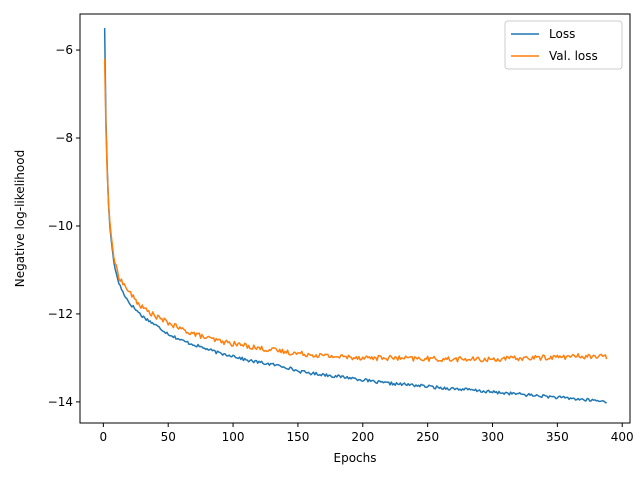 This screenshot has height=480, width=640. What do you see at coordinates (60, 226) in the screenshot?
I see `y-tick-label: −10` at bounding box center [60, 226].